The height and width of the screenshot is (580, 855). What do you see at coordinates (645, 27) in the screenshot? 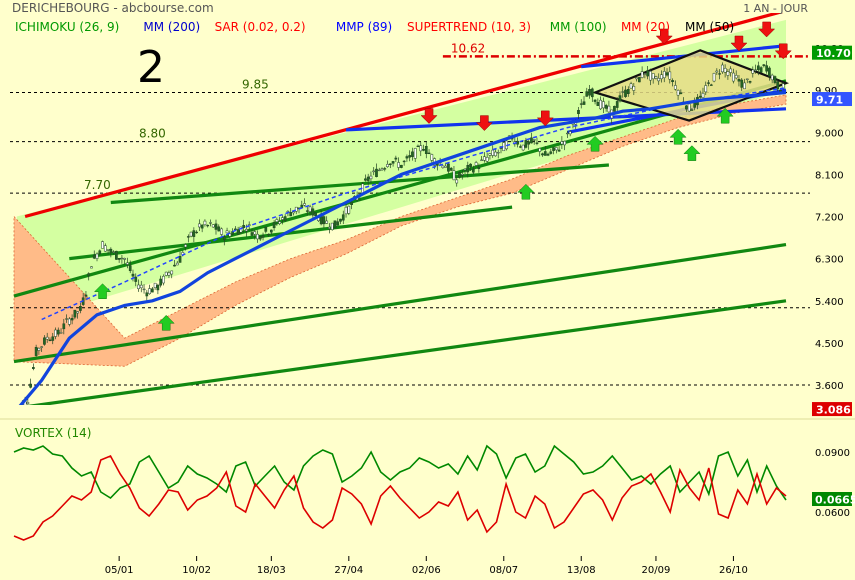
I see `indicator-label: MM (20)` at bounding box center [645, 27].